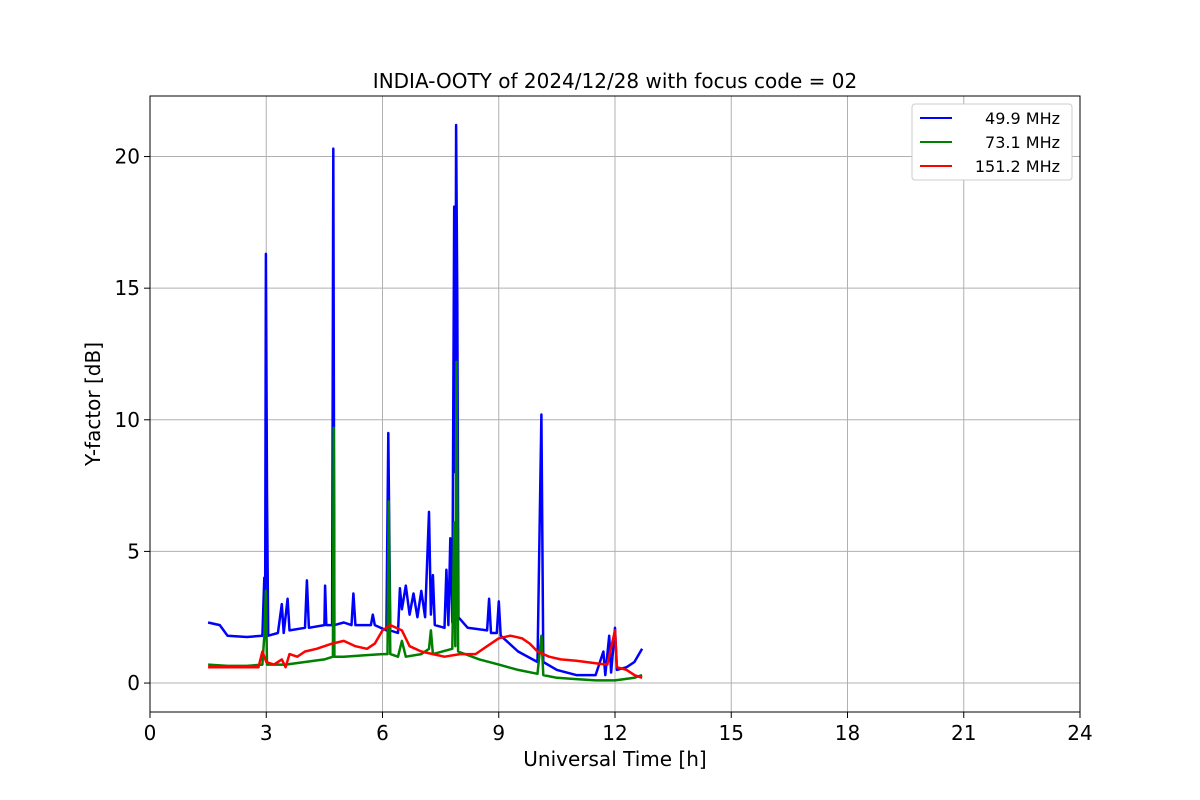  I want to click on x-tick-label: 15, so click(731, 733).